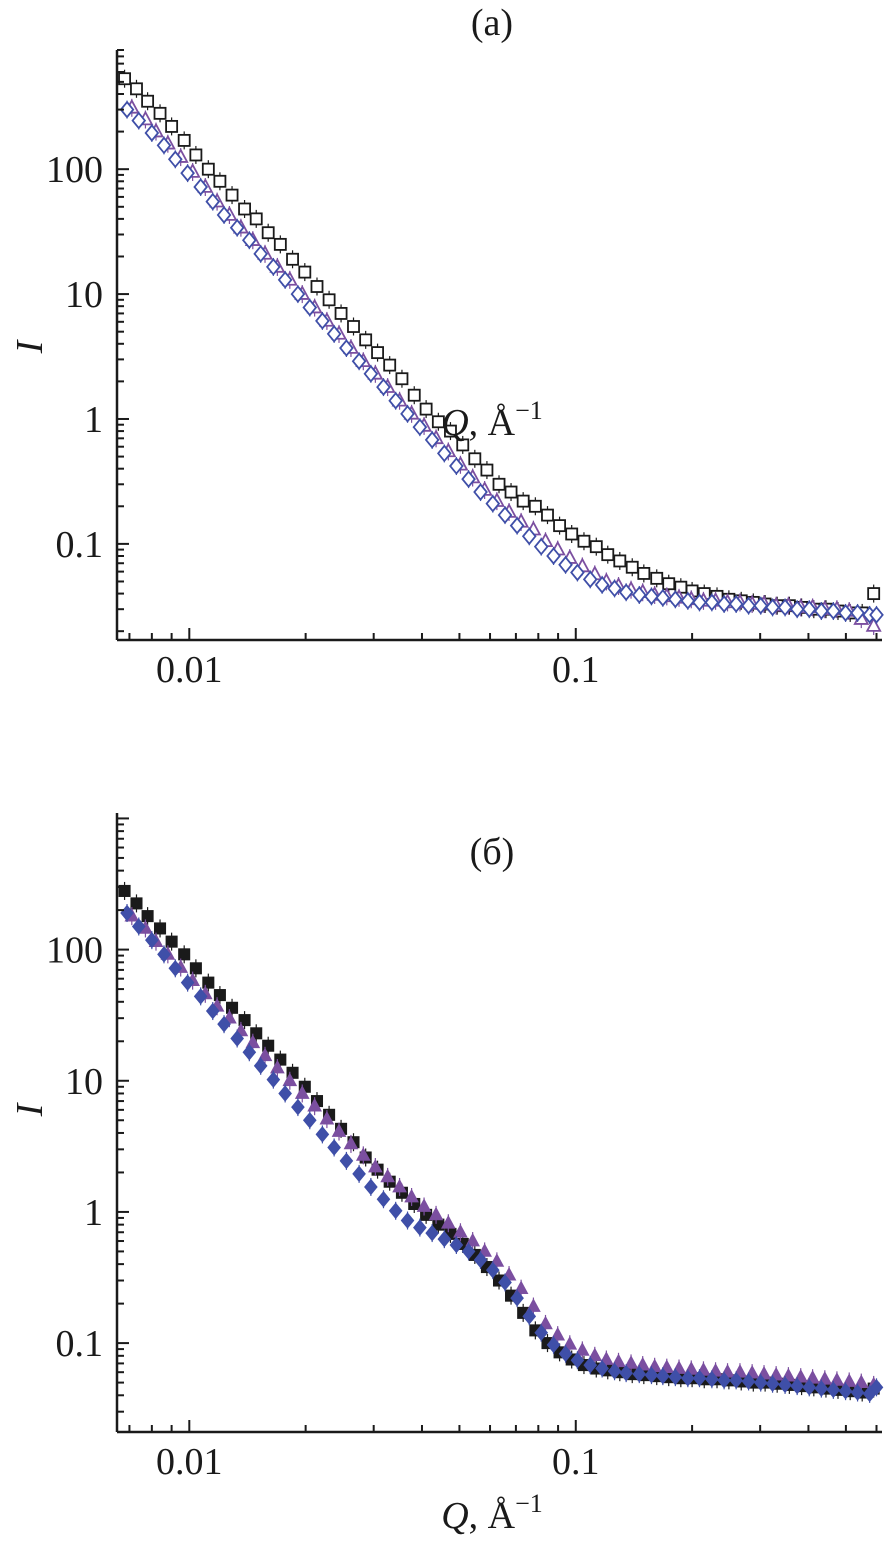 The image size is (884, 1546). What do you see at coordinates (30, 346) in the screenshot?
I see `panel-a-ylabel: I` at bounding box center [30, 346].